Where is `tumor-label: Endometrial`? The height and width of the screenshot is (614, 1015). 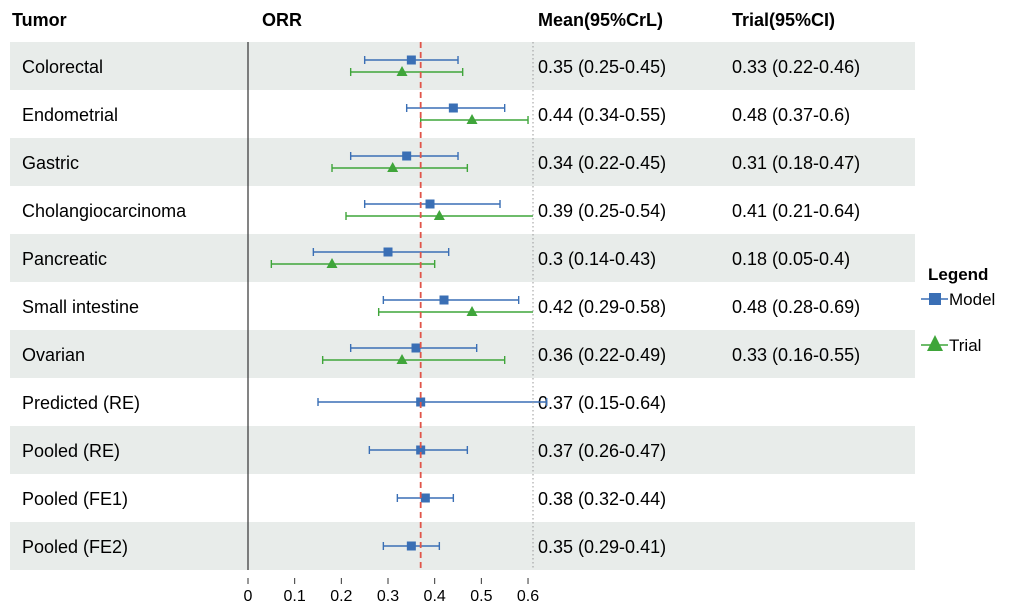 tumor-label: Endometrial is located at coordinates (70, 115).